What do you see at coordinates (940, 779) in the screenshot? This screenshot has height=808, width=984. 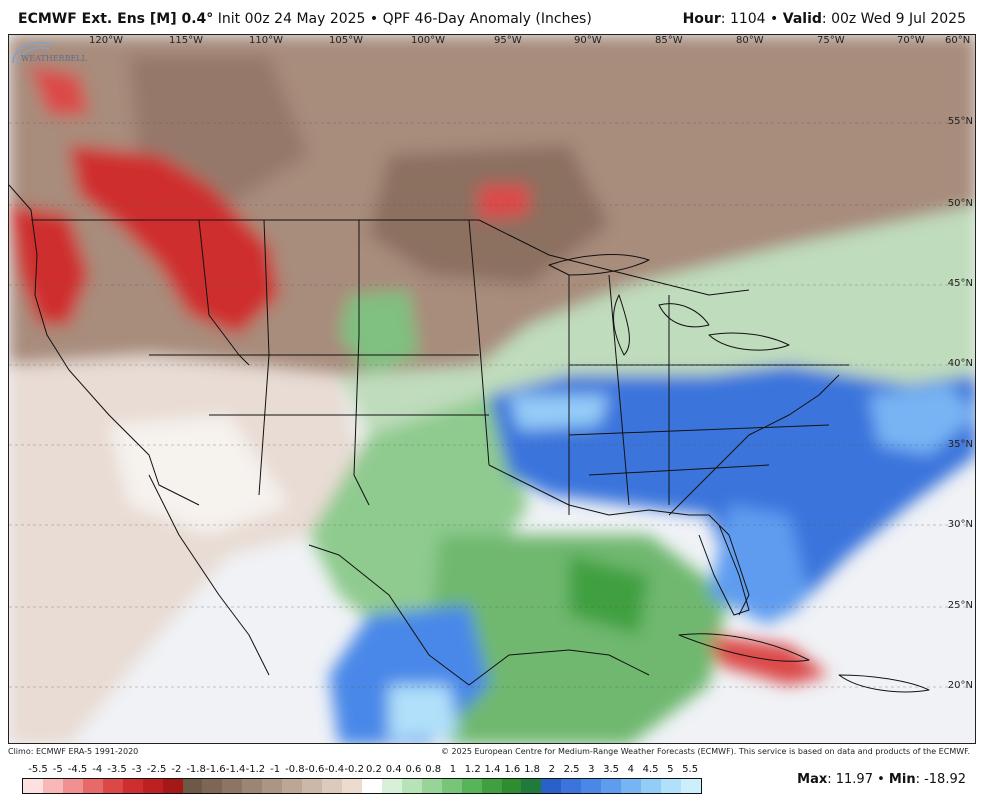 I see `min-value: : -18.92` at bounding box center [940, 779].